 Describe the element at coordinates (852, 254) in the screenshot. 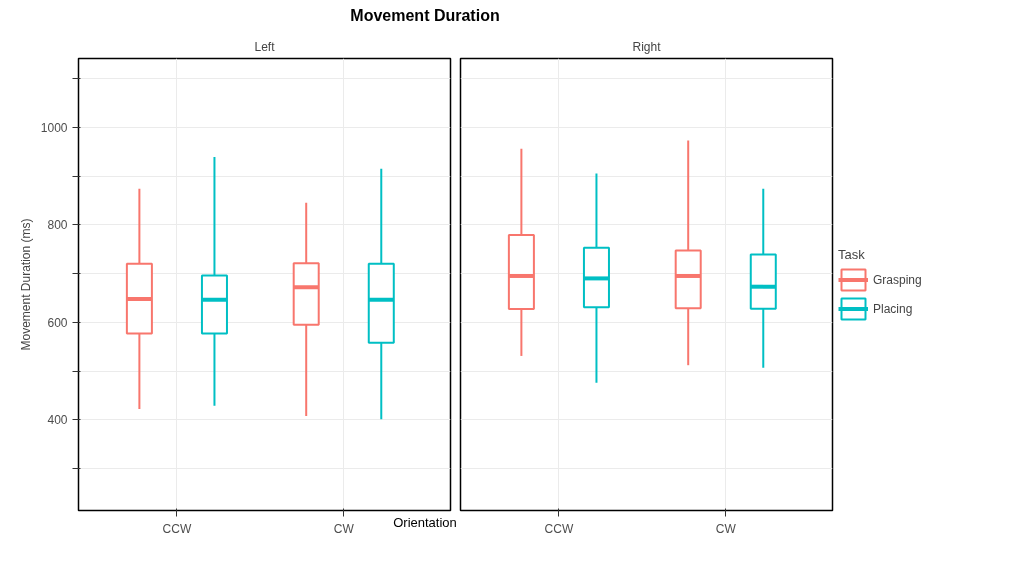

I see `legend-title: Task` at that location.